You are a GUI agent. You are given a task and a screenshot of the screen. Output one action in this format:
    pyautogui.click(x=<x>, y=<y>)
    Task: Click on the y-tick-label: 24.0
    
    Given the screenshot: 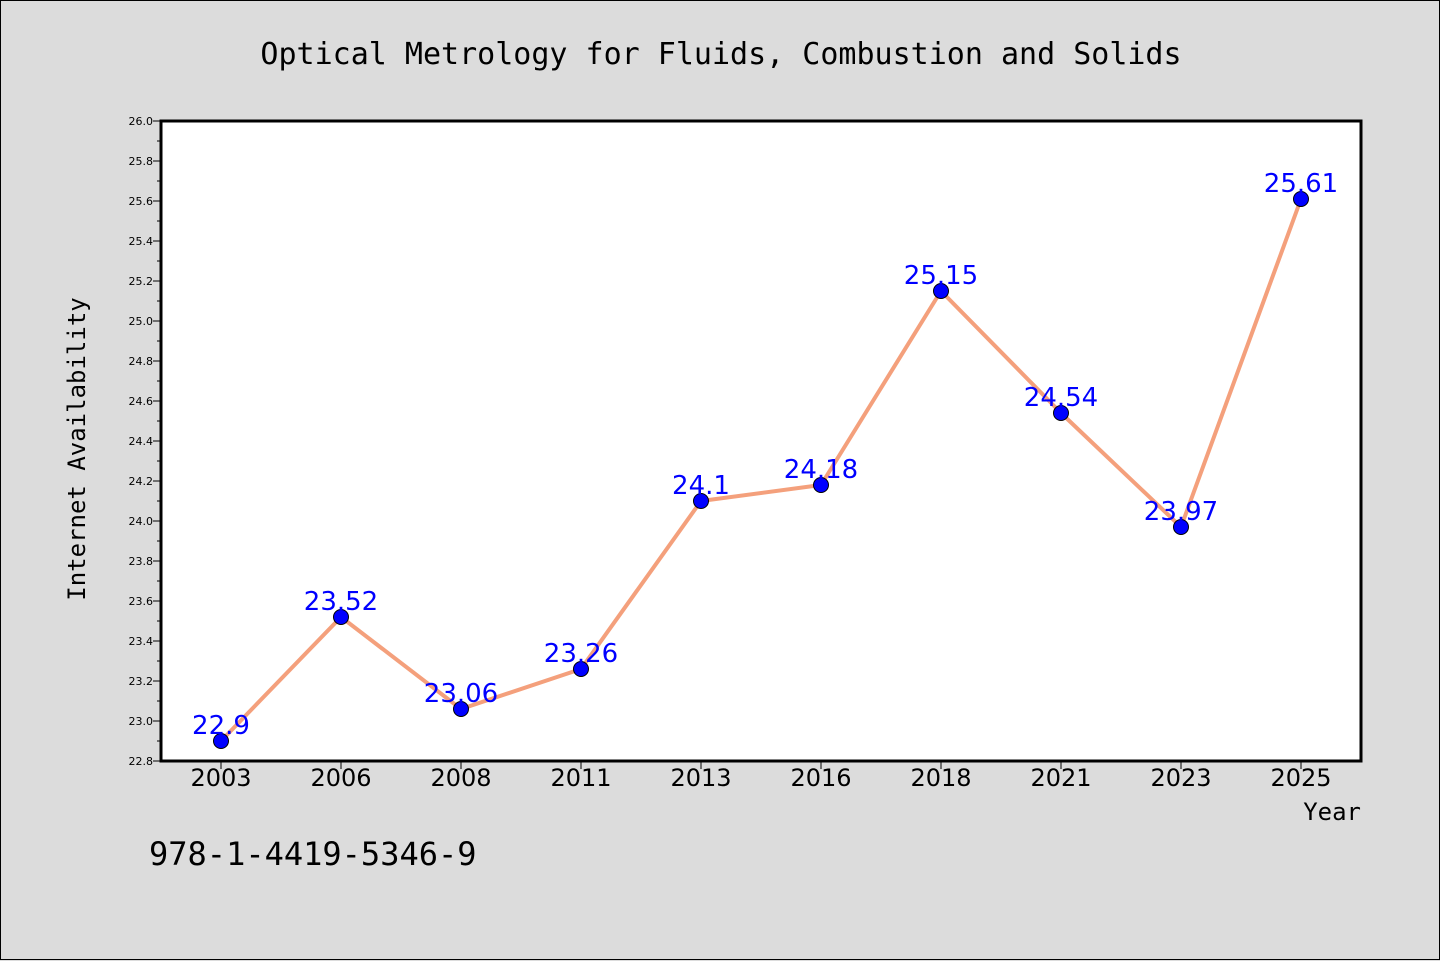 What is the action you would take?
    pyautogui.click(x=141, y=521)
    